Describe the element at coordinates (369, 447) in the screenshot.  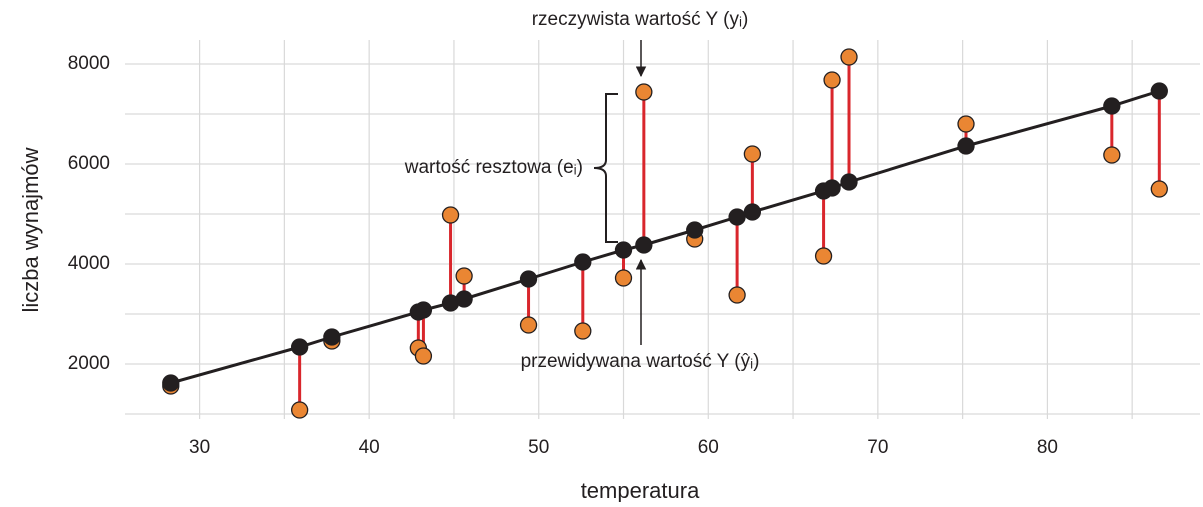
I see `x-tick-label: 40` at that location.